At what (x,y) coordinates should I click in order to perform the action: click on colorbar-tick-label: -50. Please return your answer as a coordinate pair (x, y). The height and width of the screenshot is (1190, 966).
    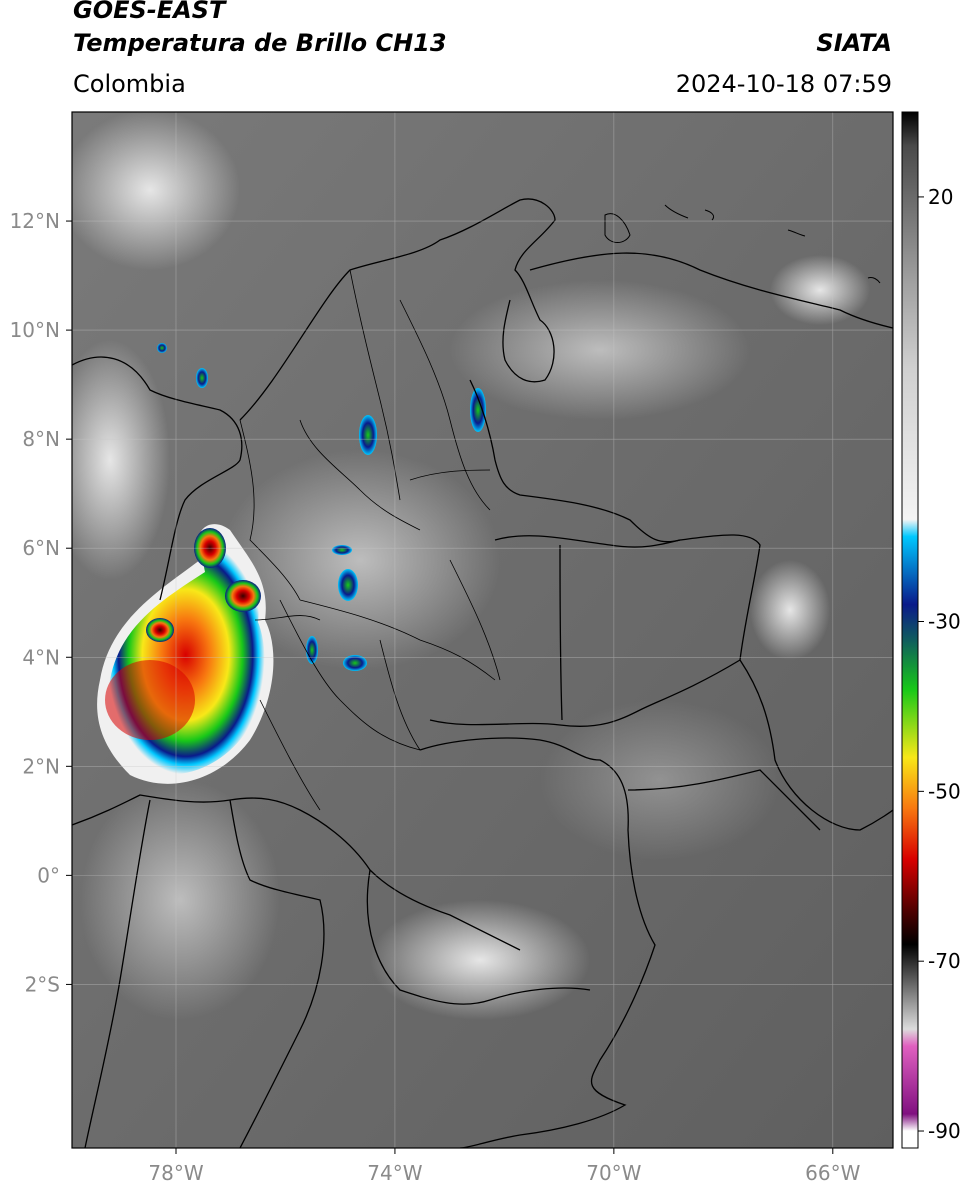
    Looking at the image, I should click on (944, 791).